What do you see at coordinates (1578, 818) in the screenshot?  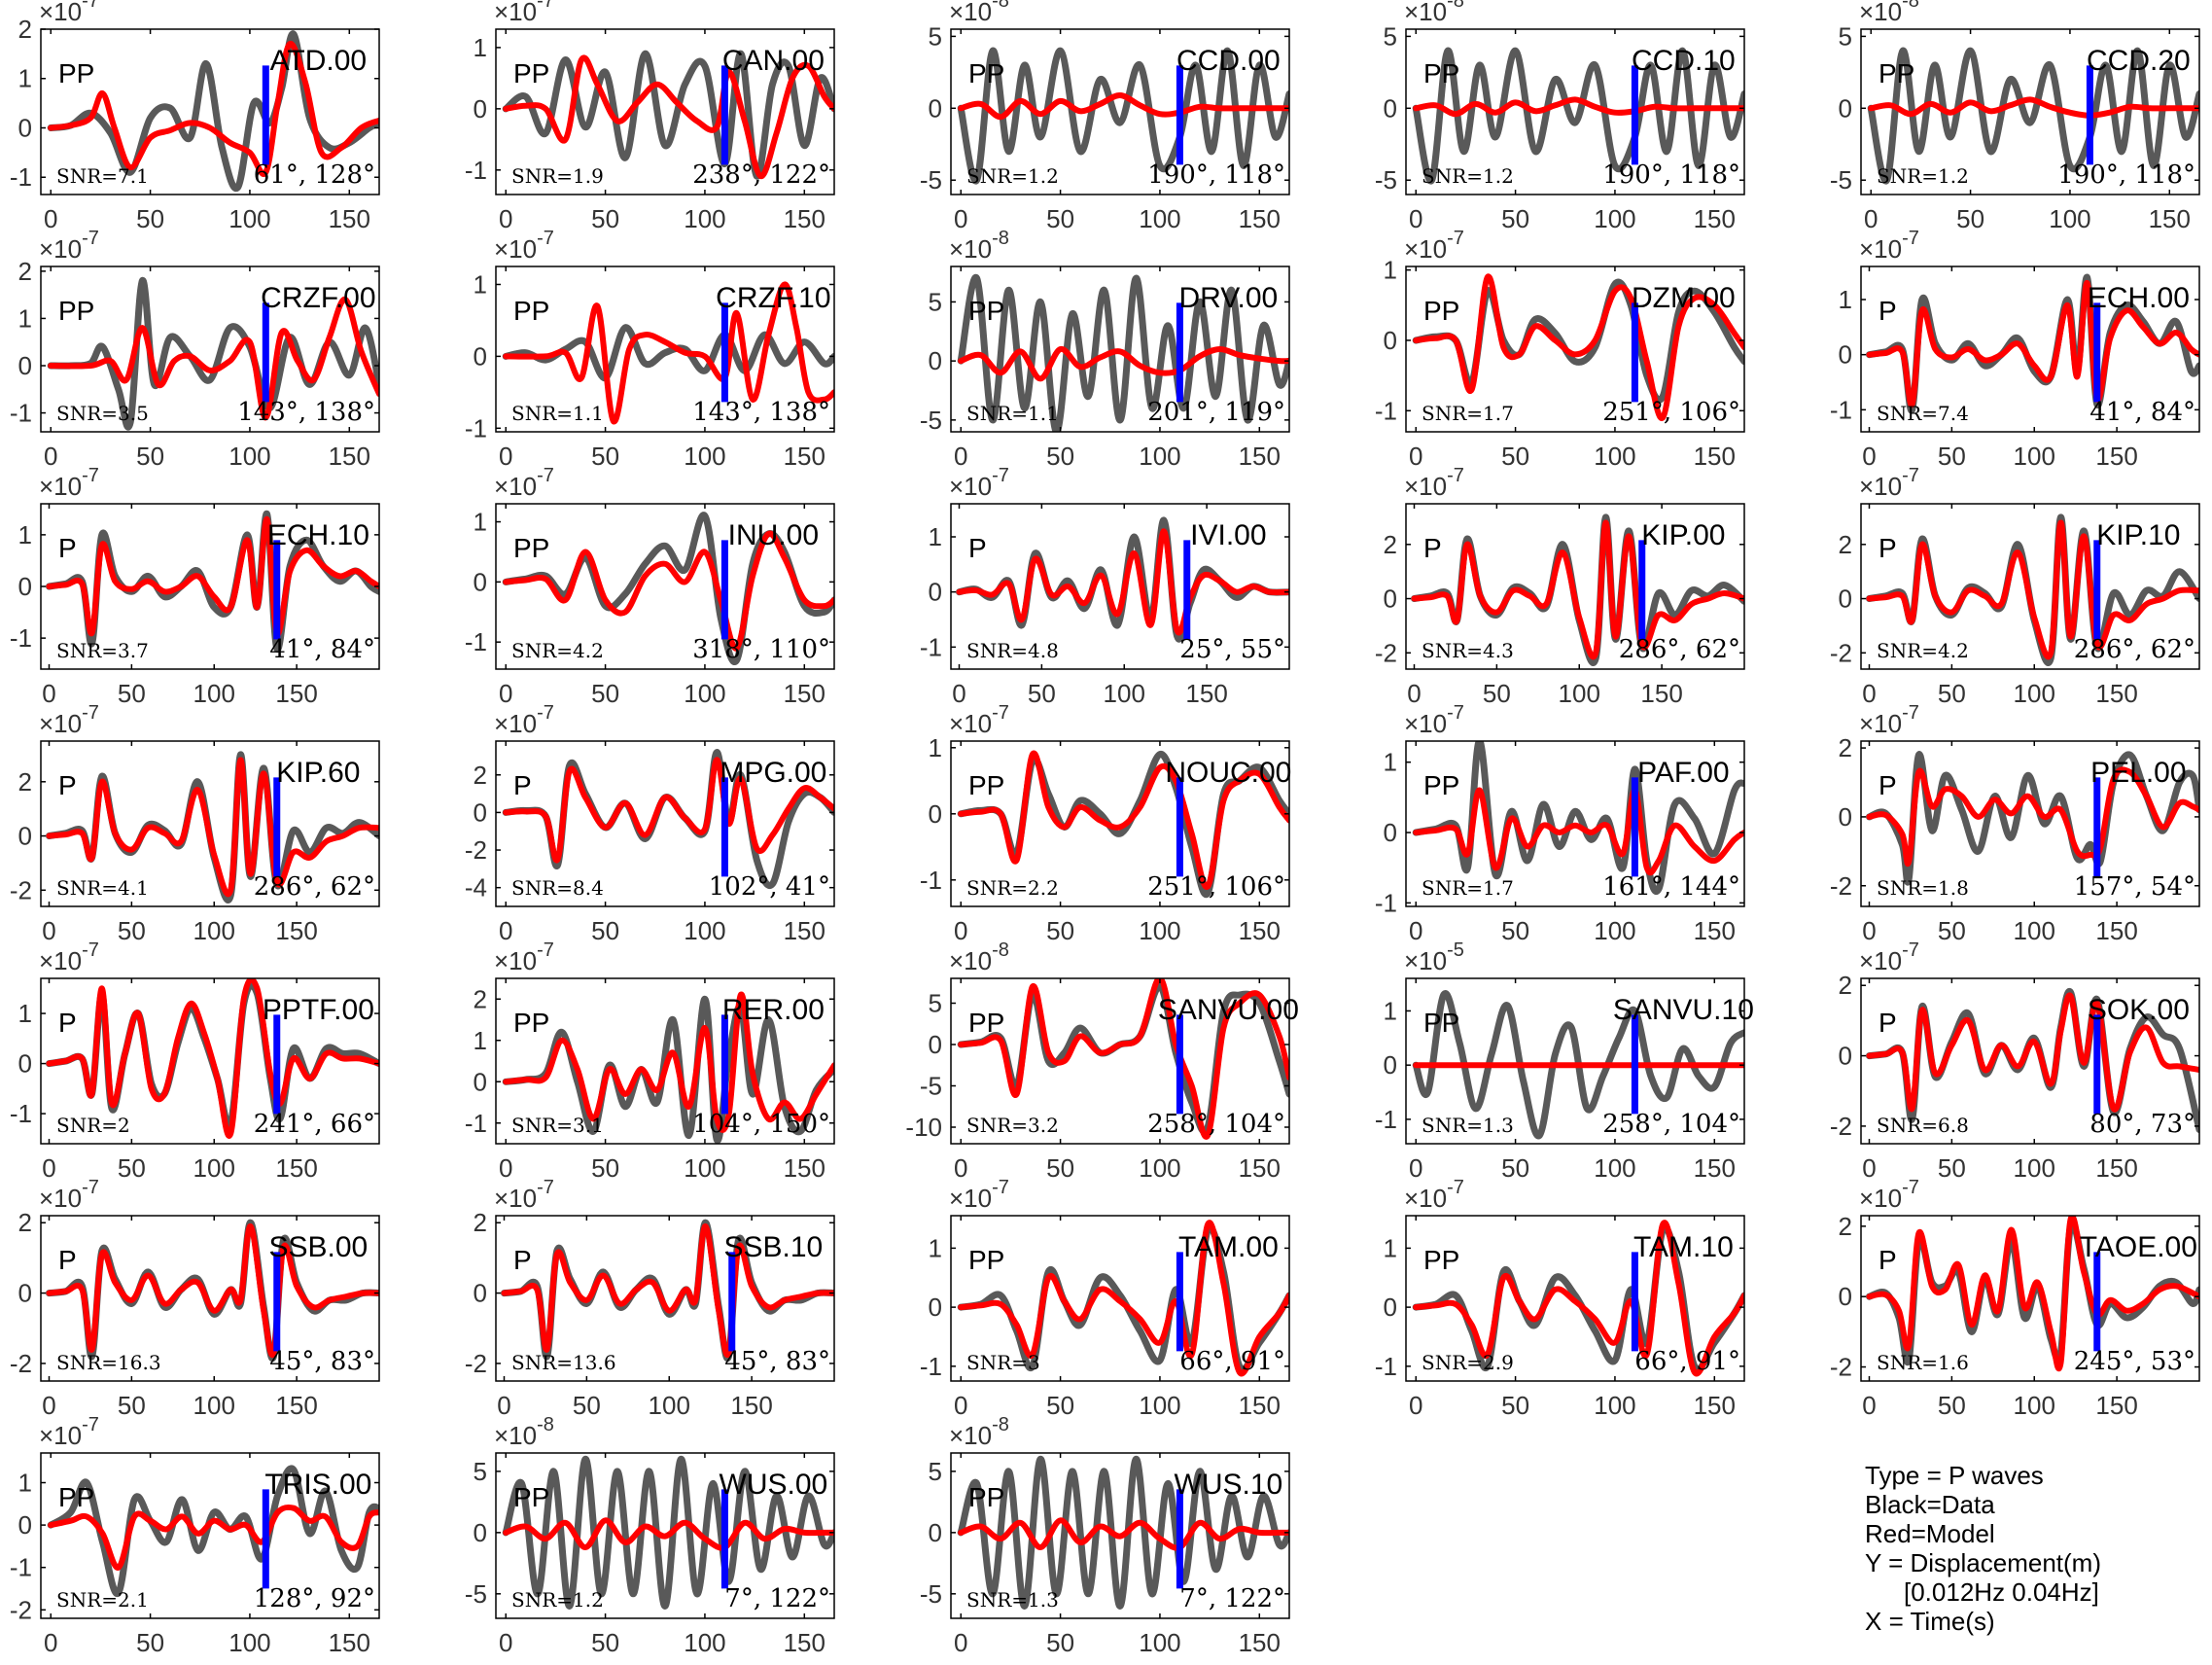 I see `data-trace` at bounding box center [1578, 818].